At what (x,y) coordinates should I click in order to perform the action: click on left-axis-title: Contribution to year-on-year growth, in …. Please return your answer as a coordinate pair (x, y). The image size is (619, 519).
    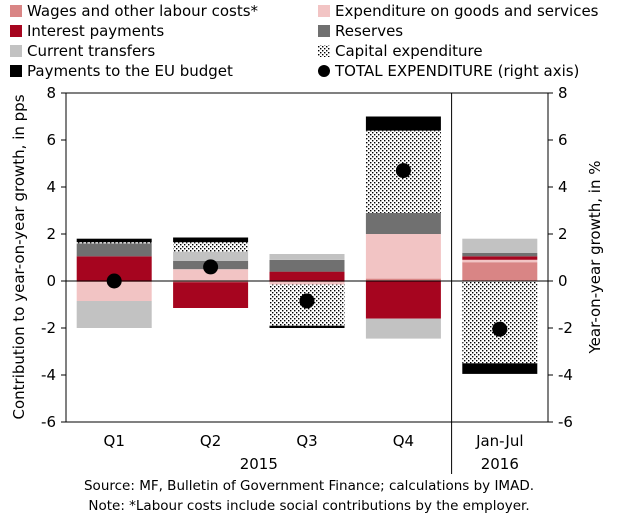
    Looking at the image, I should click on (19, 256).